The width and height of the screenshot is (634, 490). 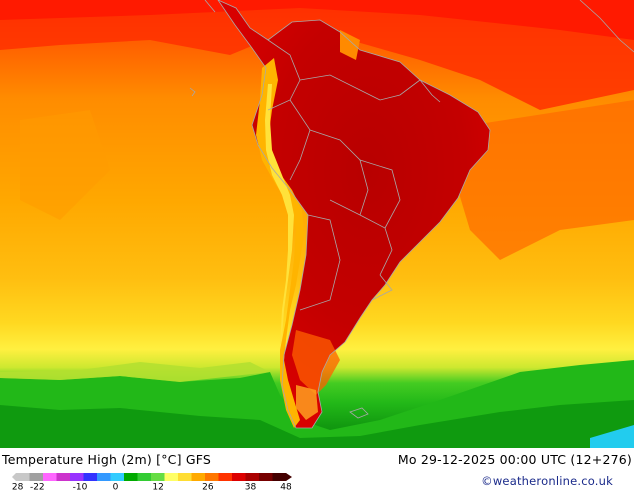 What do you see at coordinates (152, 481) in the screenshot?
I see `color-legend: -28 -22 -10 0 12 26 38 48` at bounding box center [152, 481].